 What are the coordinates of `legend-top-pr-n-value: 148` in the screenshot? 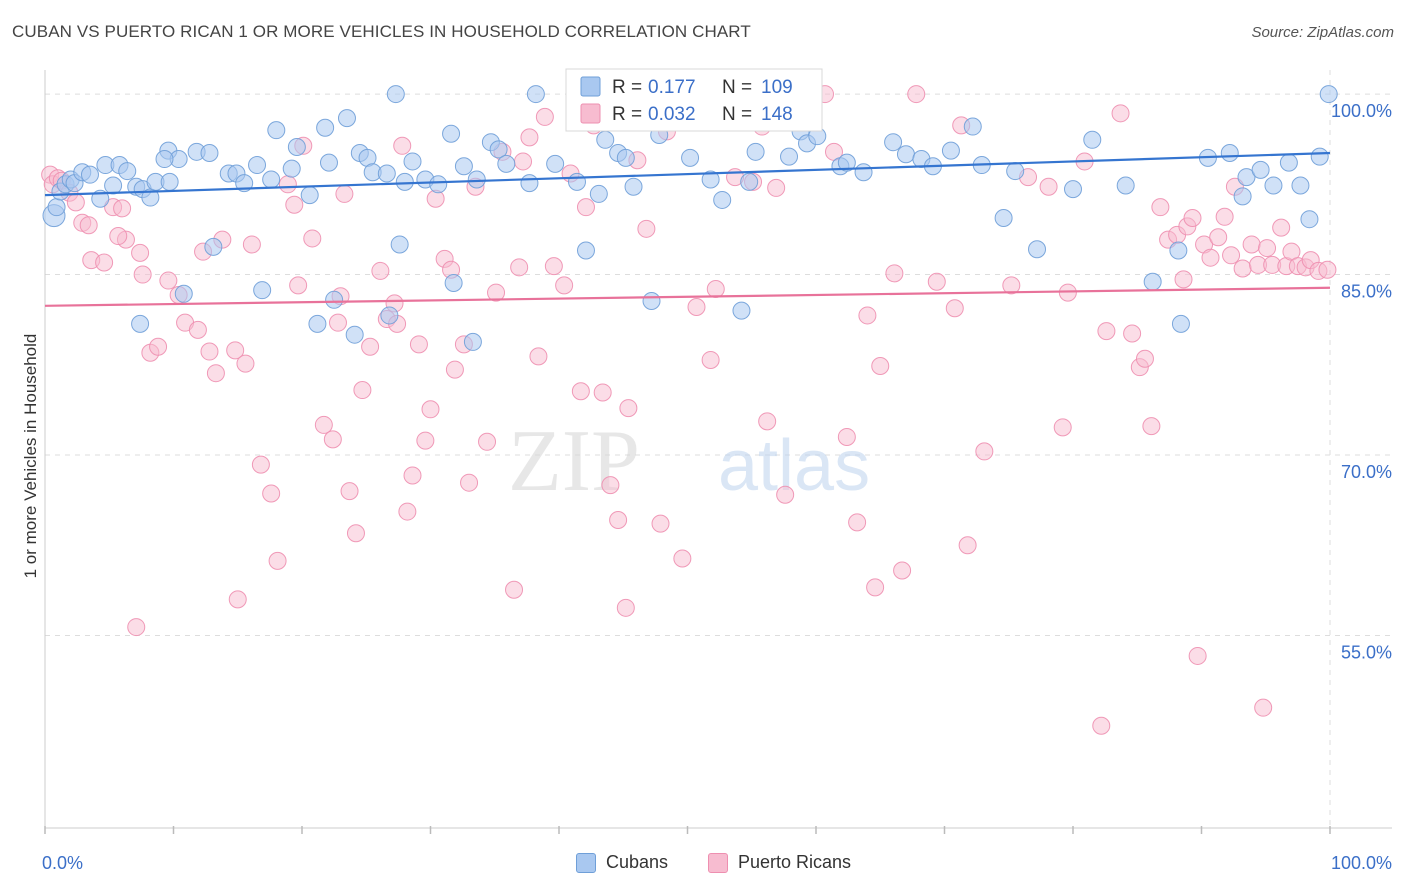 It's located at (777, 114).